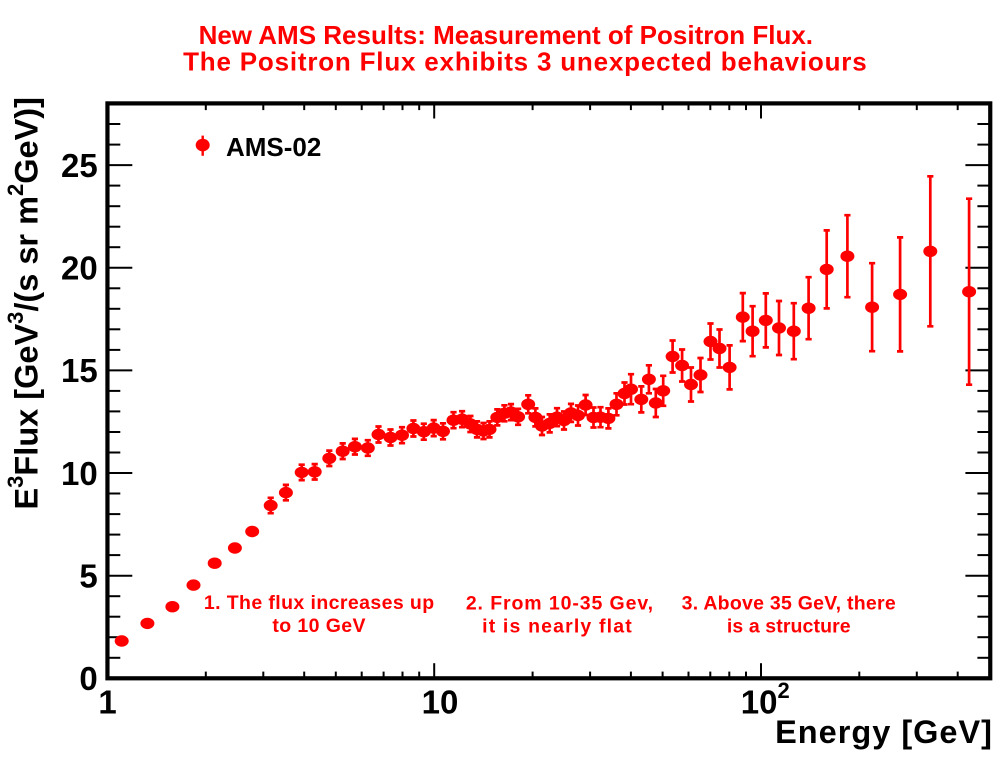  What do you see at coordinates (273, 147) in the screenshot?
I see `svg-text: AMS-02` at bounding box center [273, 147].